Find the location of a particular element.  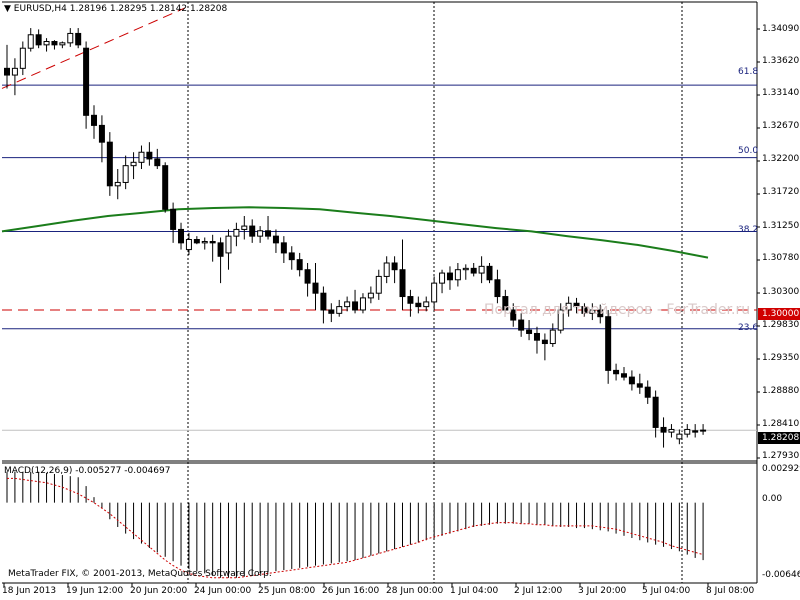

current-price-badge: 1.28208 is located at coordinates (779, 438).